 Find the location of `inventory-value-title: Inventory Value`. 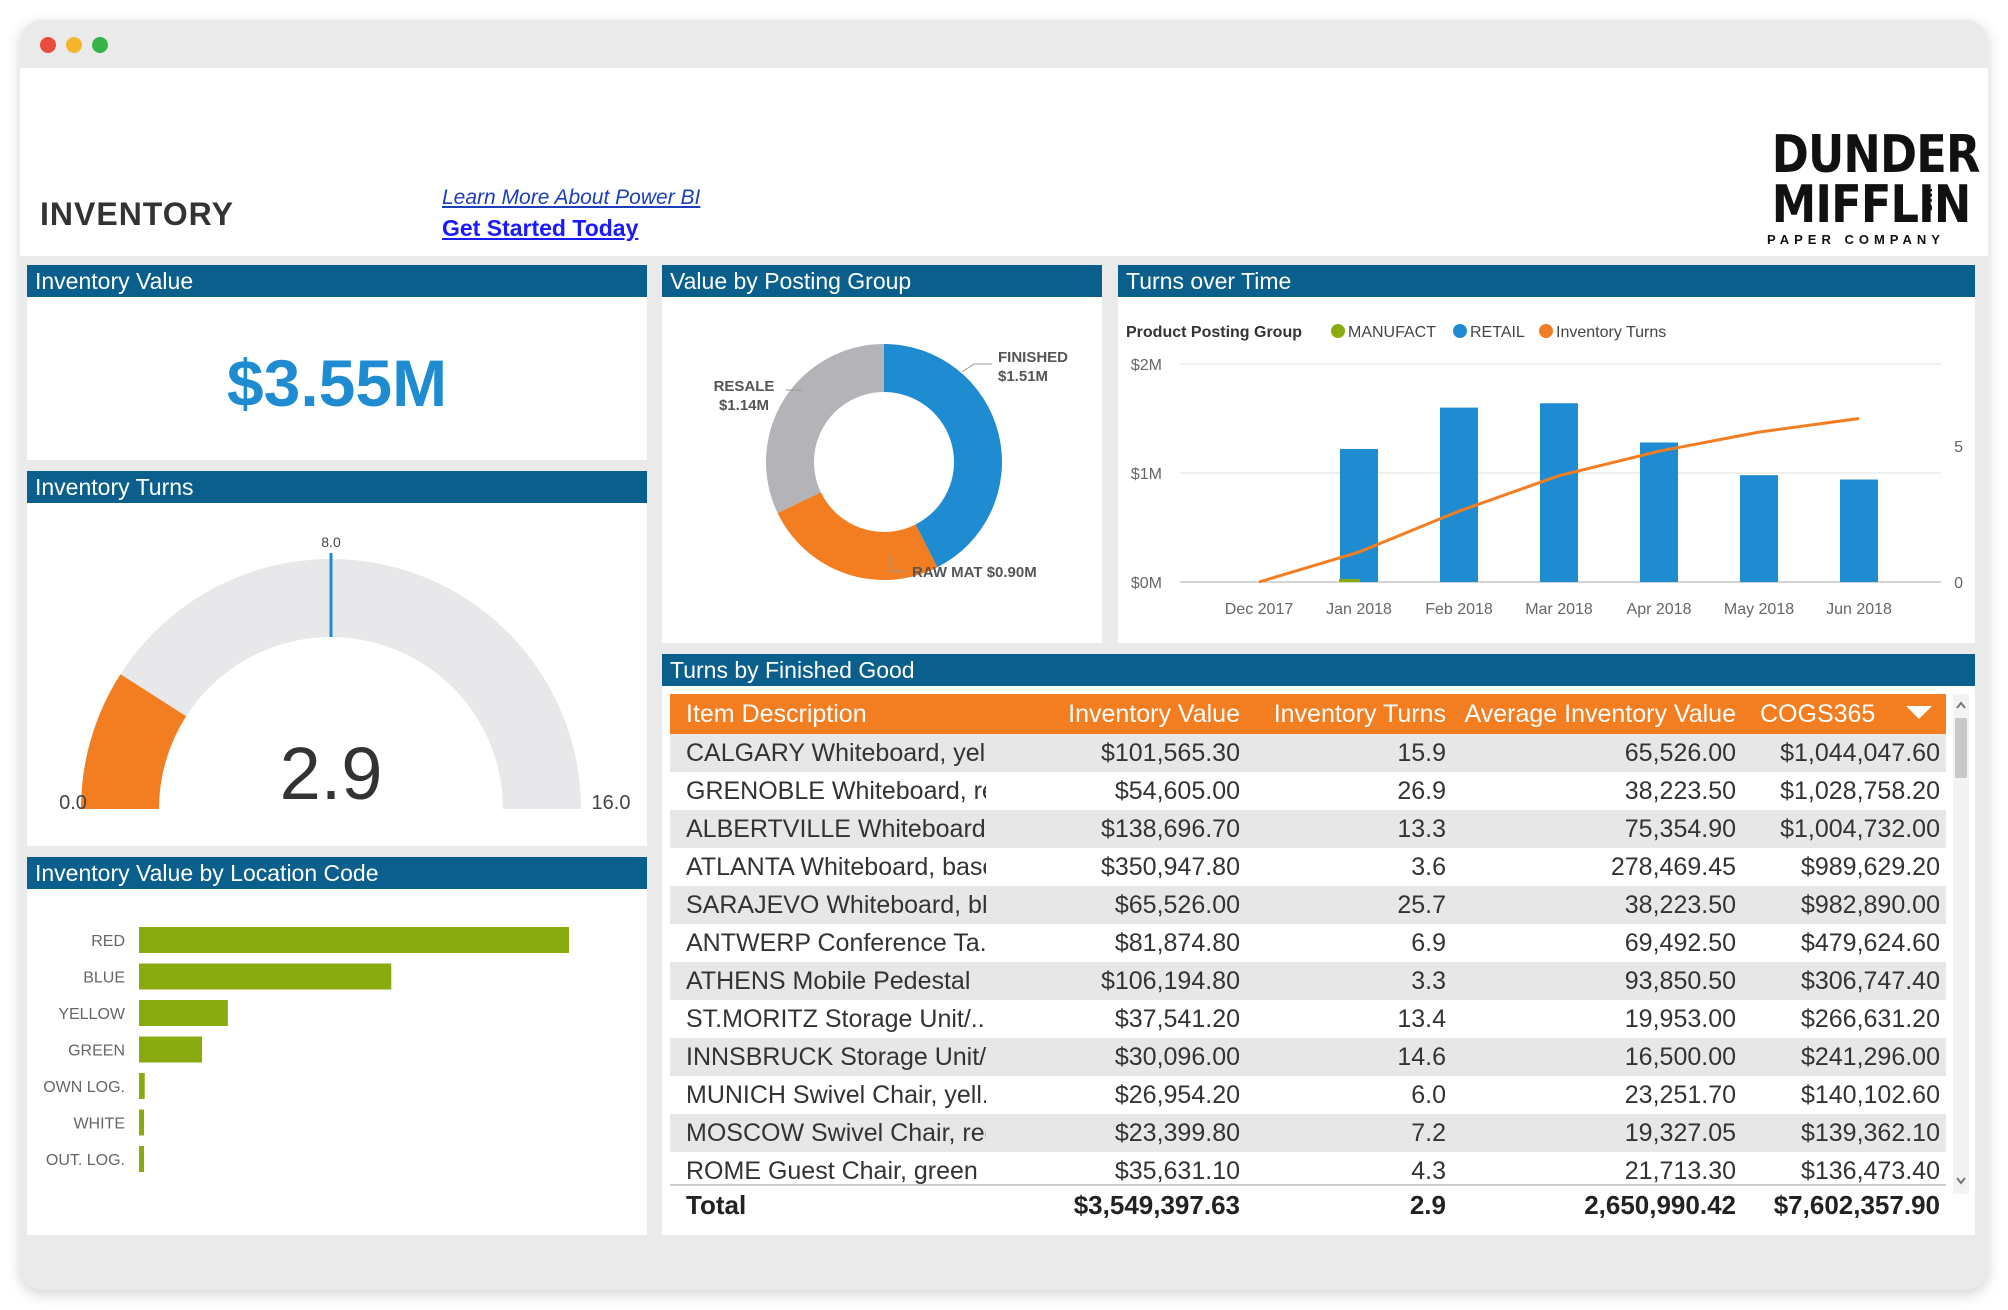

inventory-value-title: Inventory Value is located at coordinates (337, 281).